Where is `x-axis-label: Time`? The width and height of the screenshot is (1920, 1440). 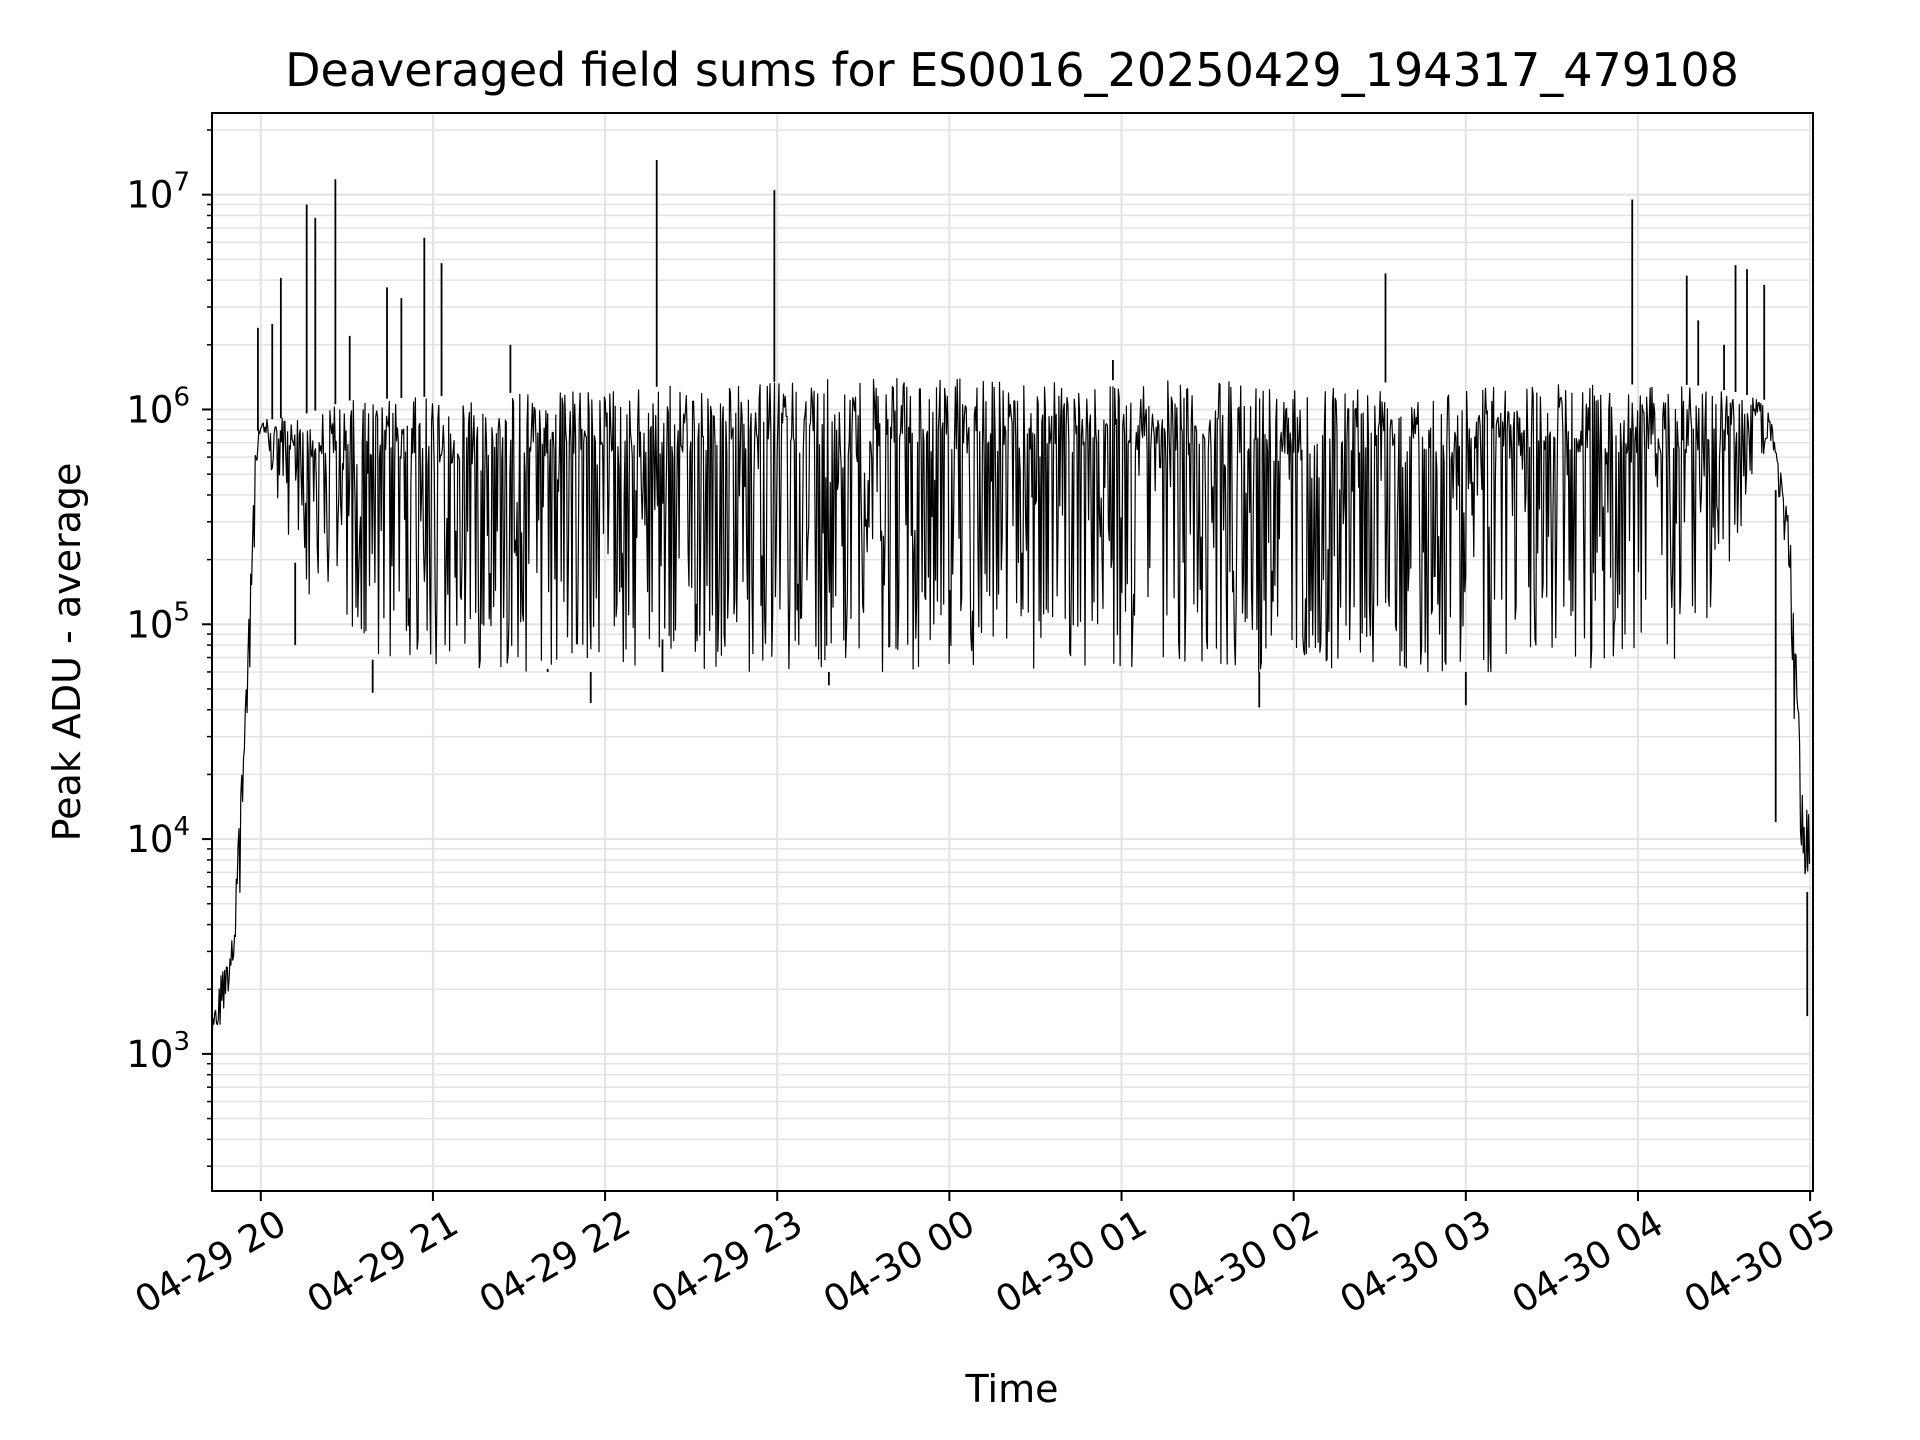
x-axis-label: Time is located at coordinates (1012, 1389).